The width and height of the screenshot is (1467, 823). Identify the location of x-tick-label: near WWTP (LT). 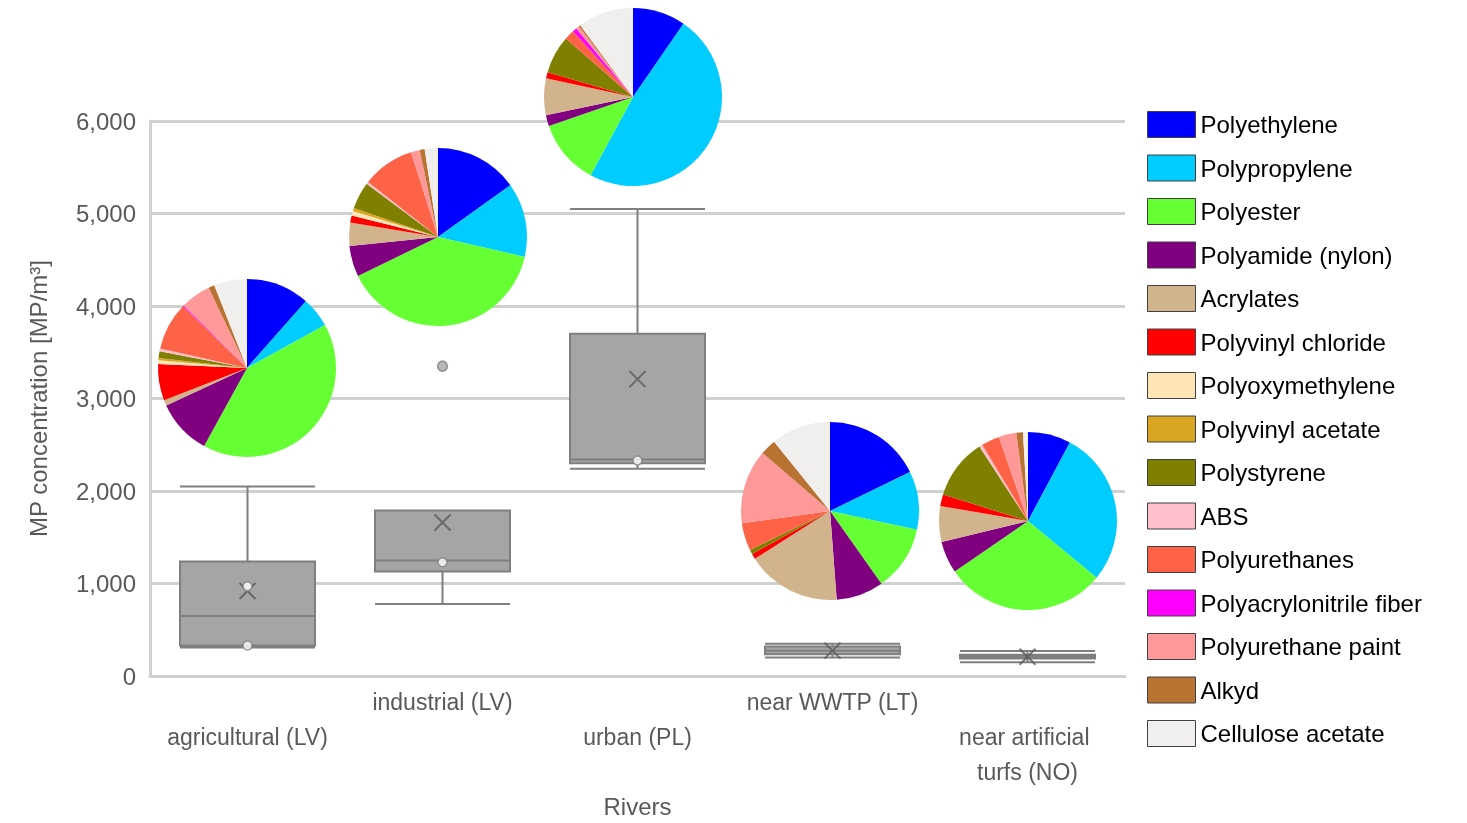
(832, 701).